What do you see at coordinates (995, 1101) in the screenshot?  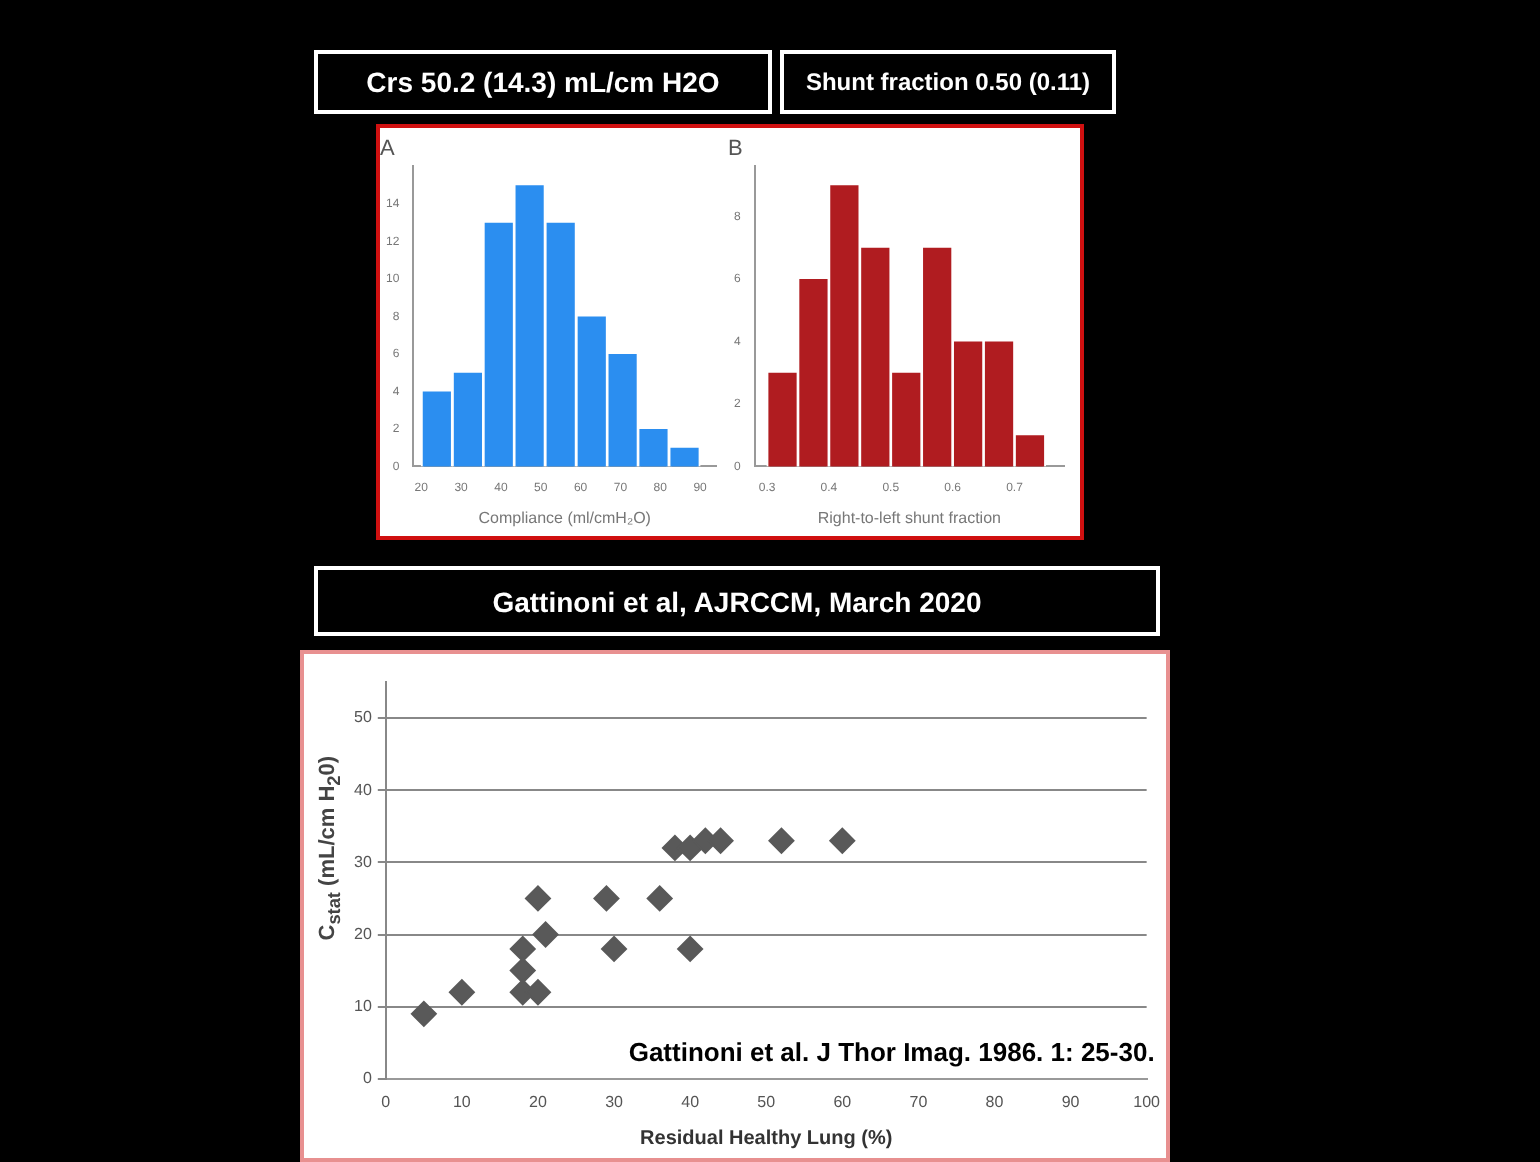 I see `x-tick-label: 80` at bounding box center [995, 1101].